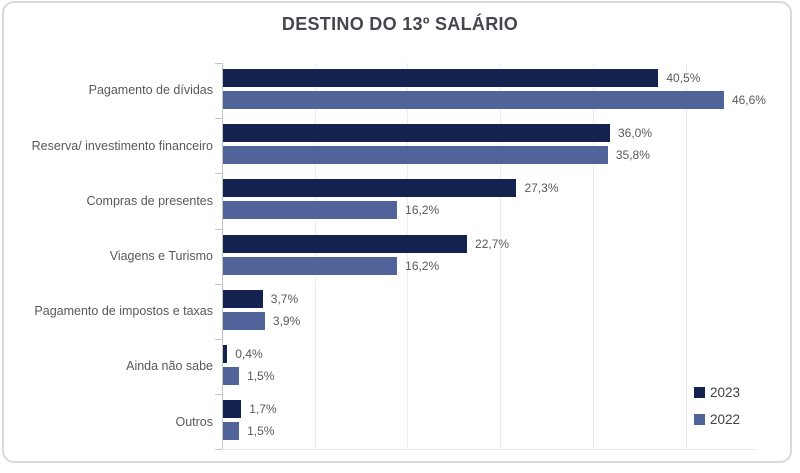 The height and width of the screenshot is (473, 800). Describe the element at coordinates (222, 256) in the screenshot. I see `category-axis-line` at that location.